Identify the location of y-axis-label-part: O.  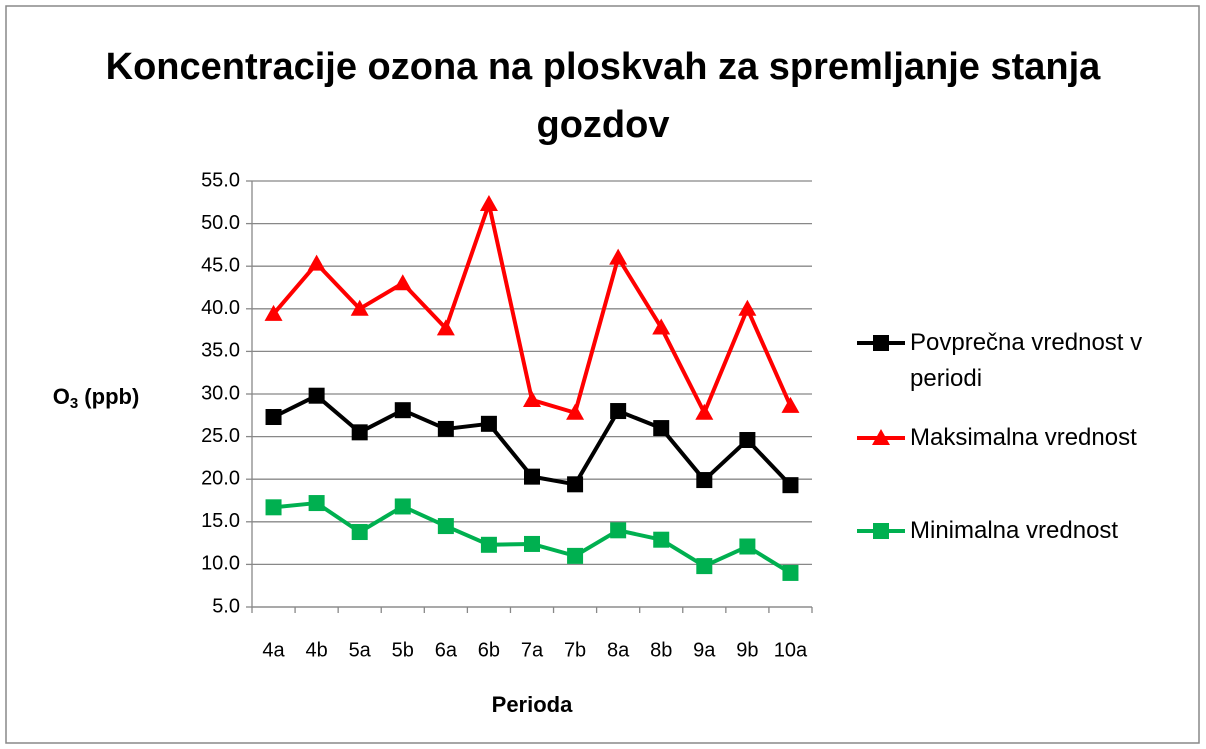
(61, 396).